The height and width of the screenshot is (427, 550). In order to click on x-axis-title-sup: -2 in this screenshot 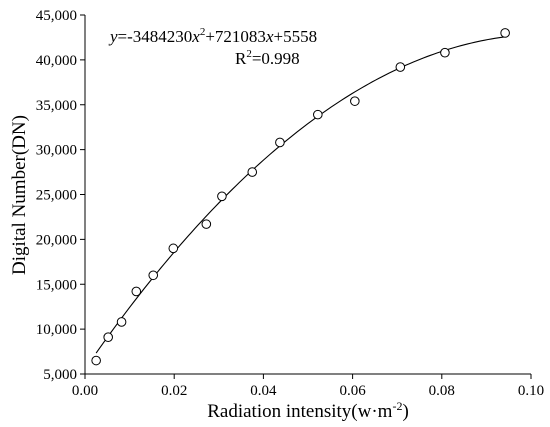, I will do `click(397, 406)`.